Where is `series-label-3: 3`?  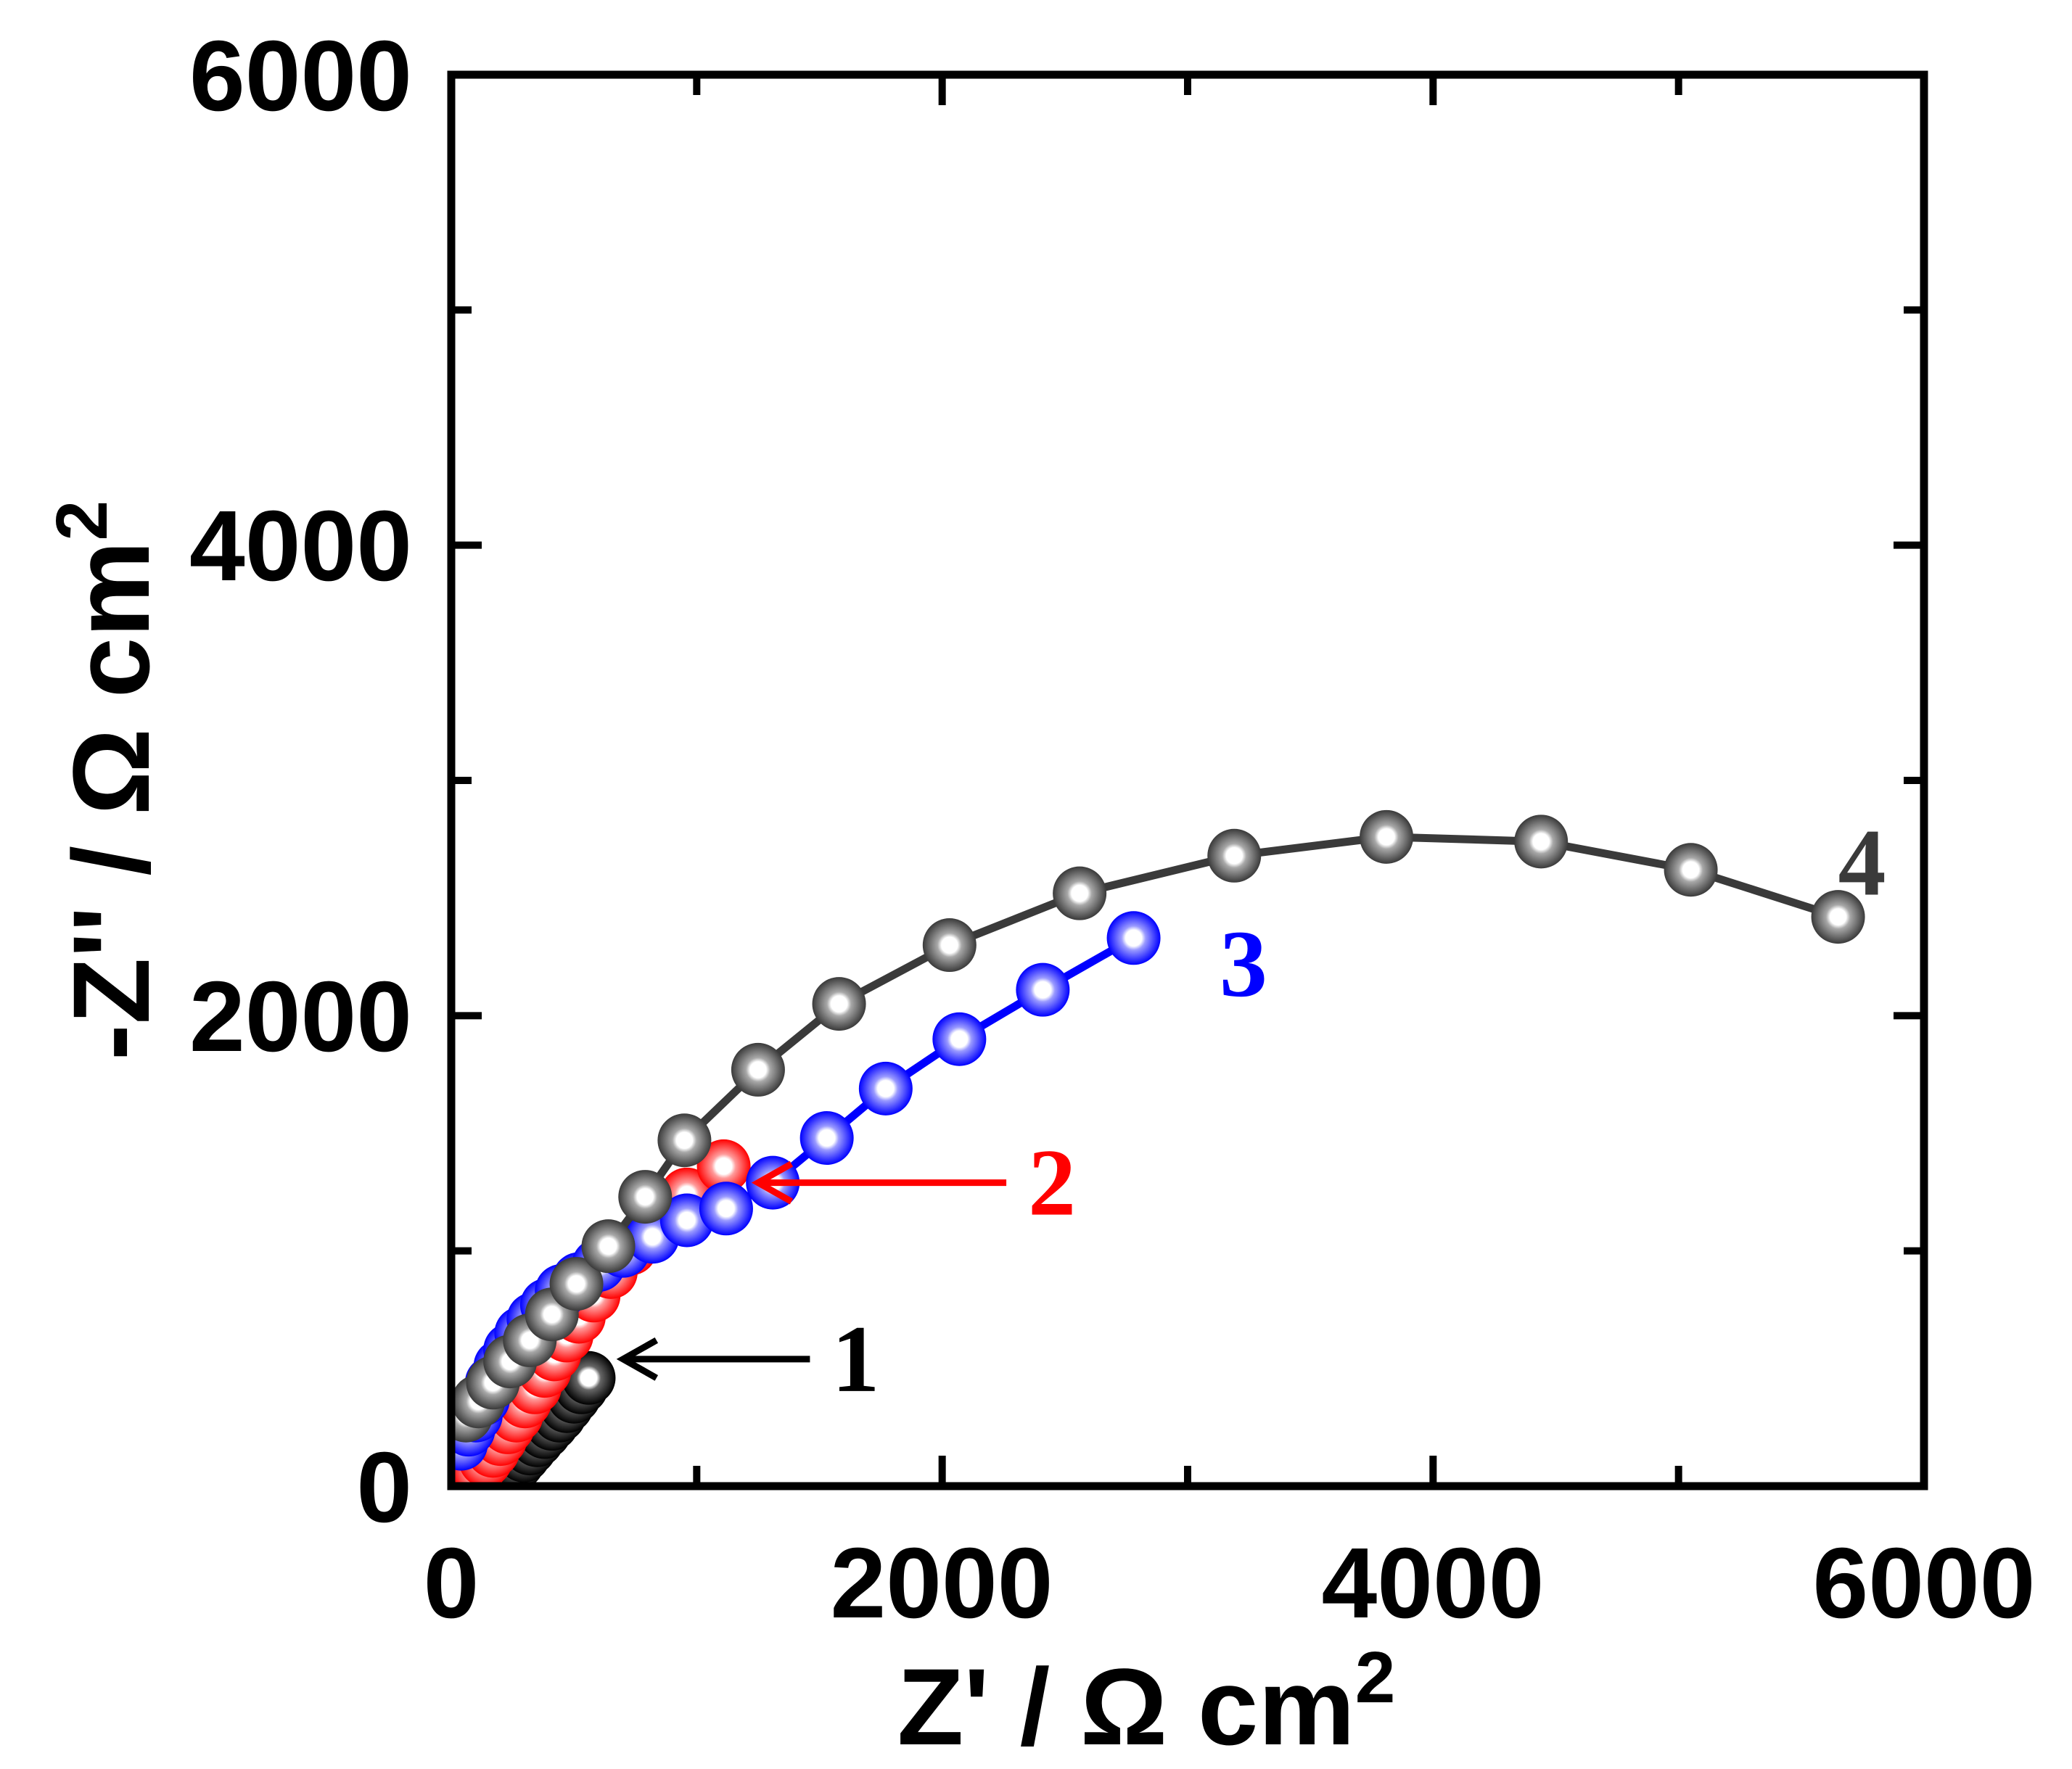
series-label-3: 3 is located at coordinates (1243, 963).